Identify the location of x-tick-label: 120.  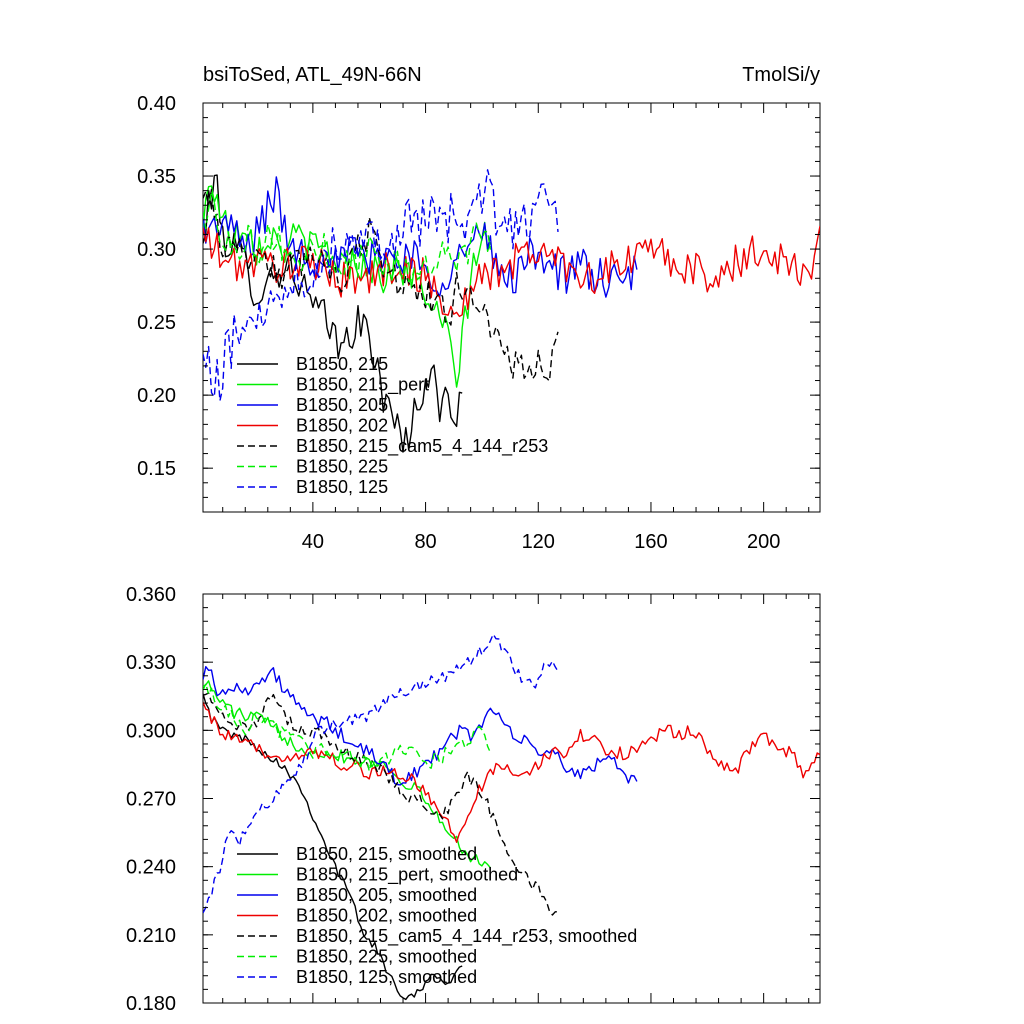
(538, 542).